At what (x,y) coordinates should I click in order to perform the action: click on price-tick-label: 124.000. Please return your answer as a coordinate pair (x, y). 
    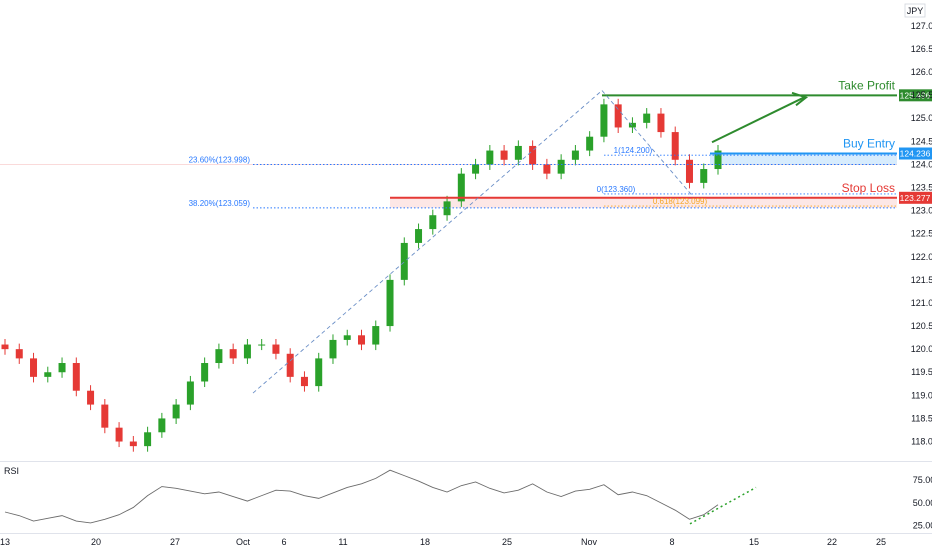
    Looking at the image, I should click on (921, 164).